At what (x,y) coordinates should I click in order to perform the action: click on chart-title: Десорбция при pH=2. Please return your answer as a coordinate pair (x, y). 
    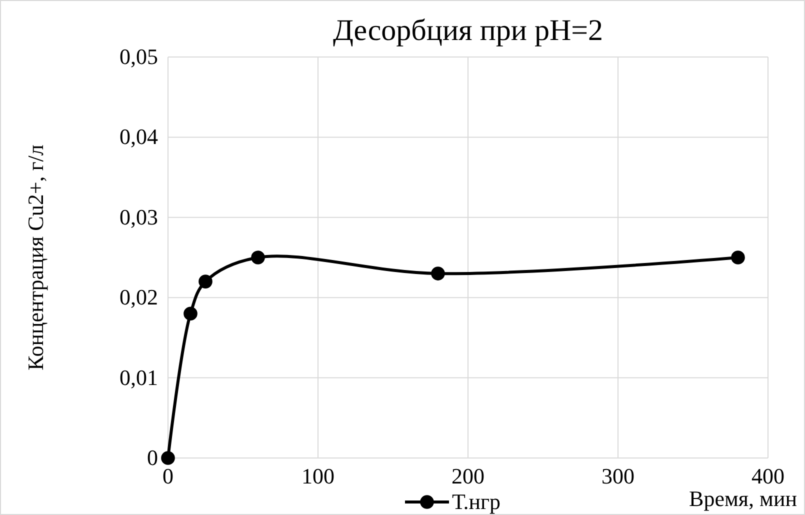
    Looking at the image, I should click on (468, 30).